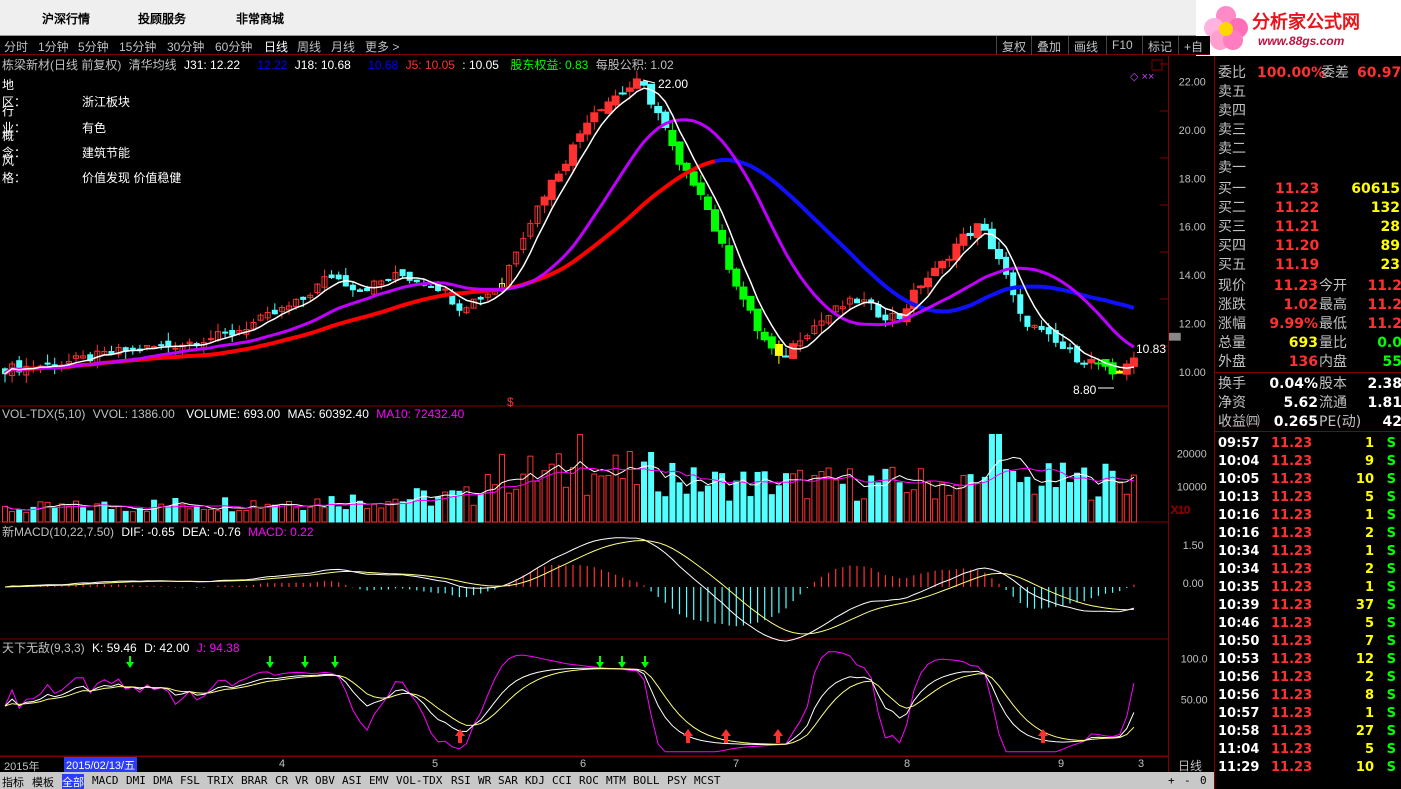 This screenshot has width=1401, height=789. I want to click on period-tab-daily: 日线, so click(276, 47).